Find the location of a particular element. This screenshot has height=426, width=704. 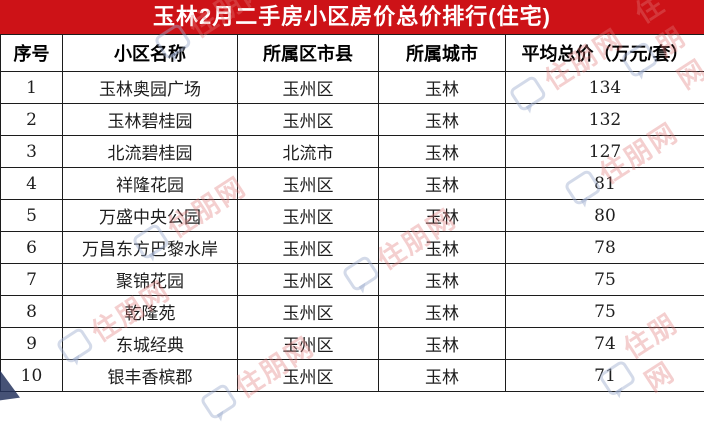

page-title: 玉林2月二手房小区房价总价排行(住宅) is located at coordinates (352, 17).